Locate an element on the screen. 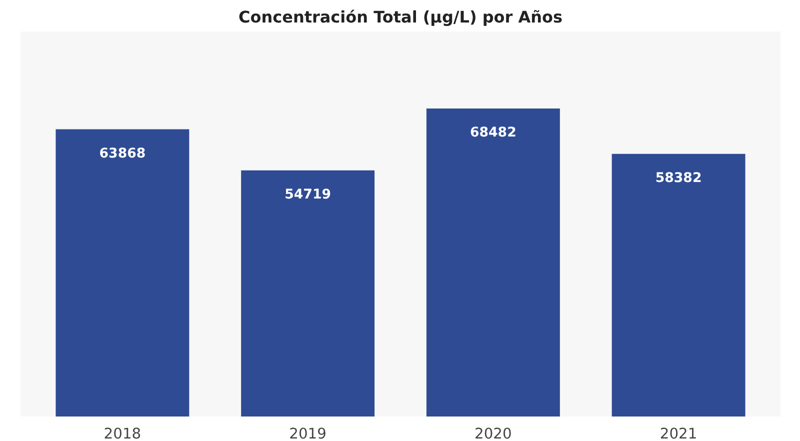  chart-title: Concentración Total (µg/L) por Años is located at coordinates (400, 17).